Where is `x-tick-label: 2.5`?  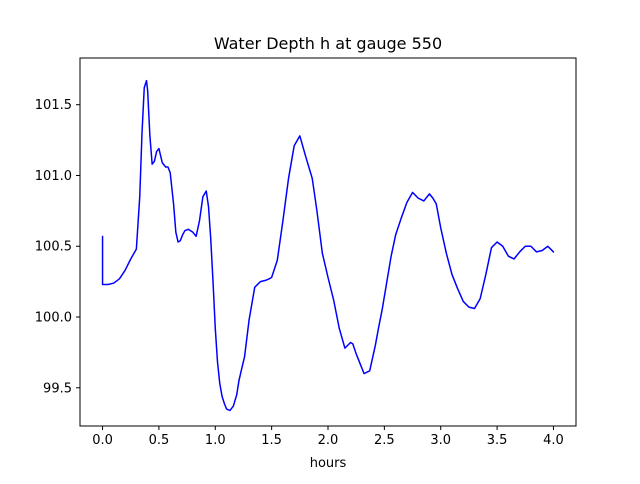
x-tick-label: 2.5 is located at coordinates (384, 440).